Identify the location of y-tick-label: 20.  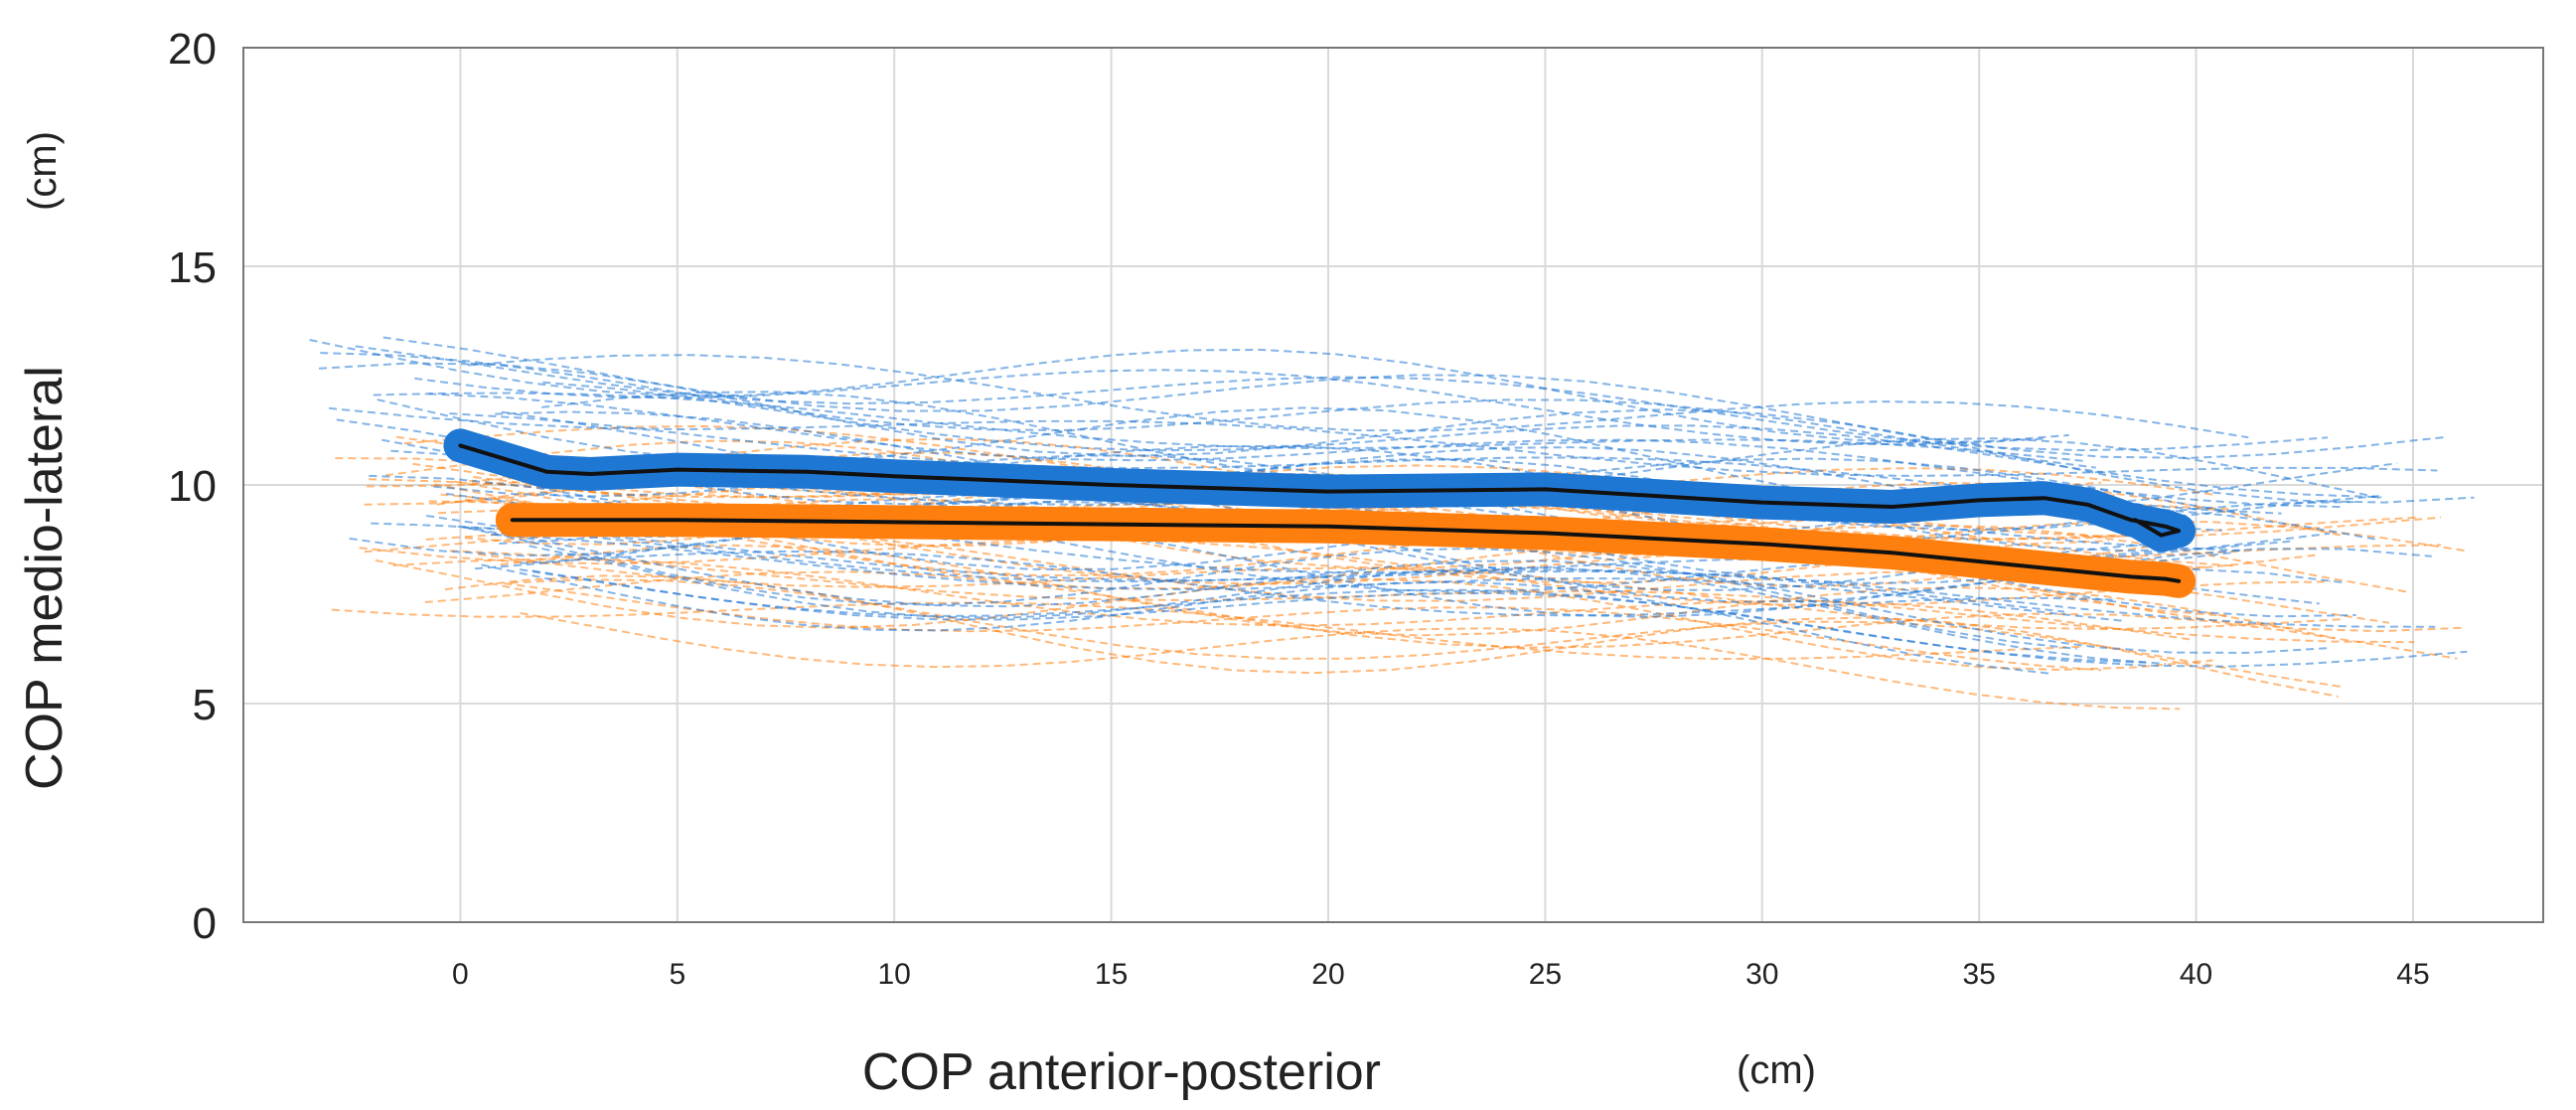
(193, 49).